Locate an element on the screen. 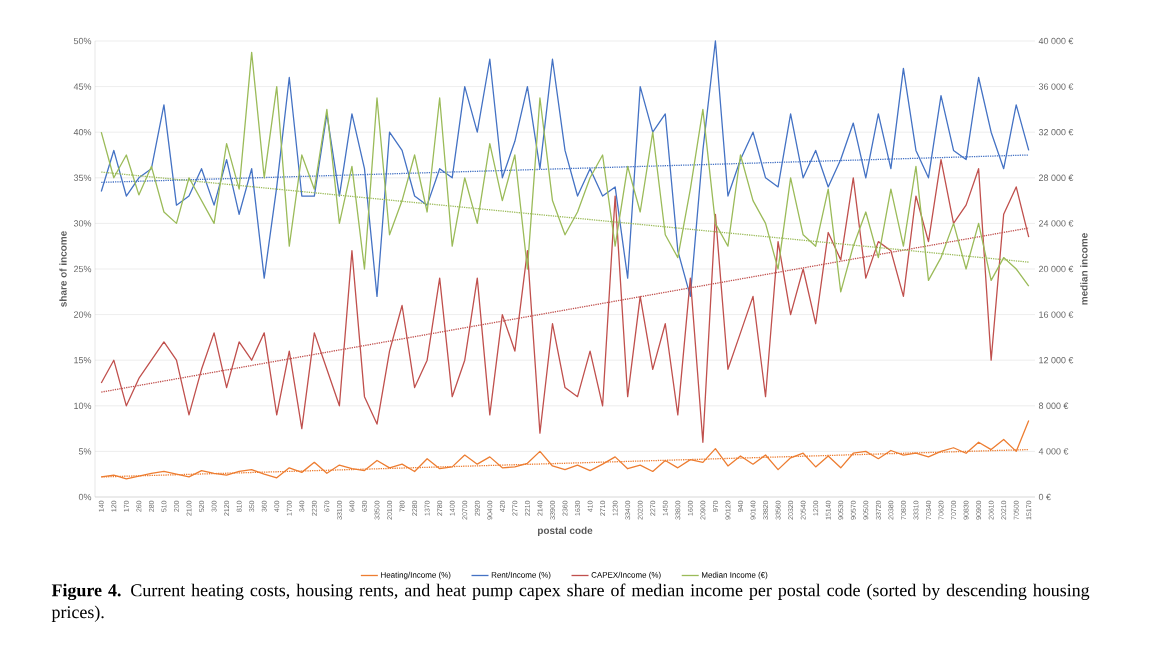 The height and width of the screenshot is (672, 1170). text: Figure 4. Current heating costs, housing rents, and heat pump capex share of median income per postal code (sorted by descending housing prices). is located at coordinates (570, 602).